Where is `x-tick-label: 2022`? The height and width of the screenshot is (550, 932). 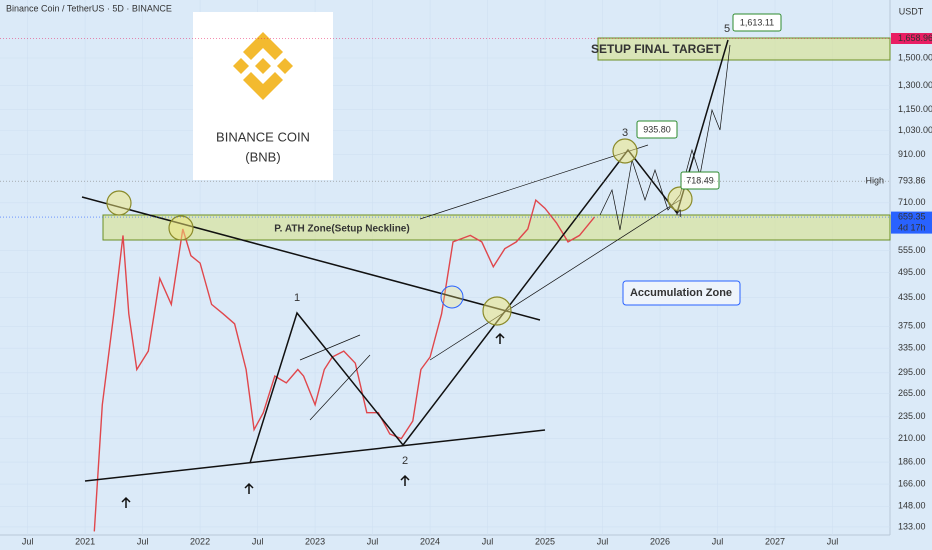 x-tick-label: 2022 is located at coordinates (200, 541).